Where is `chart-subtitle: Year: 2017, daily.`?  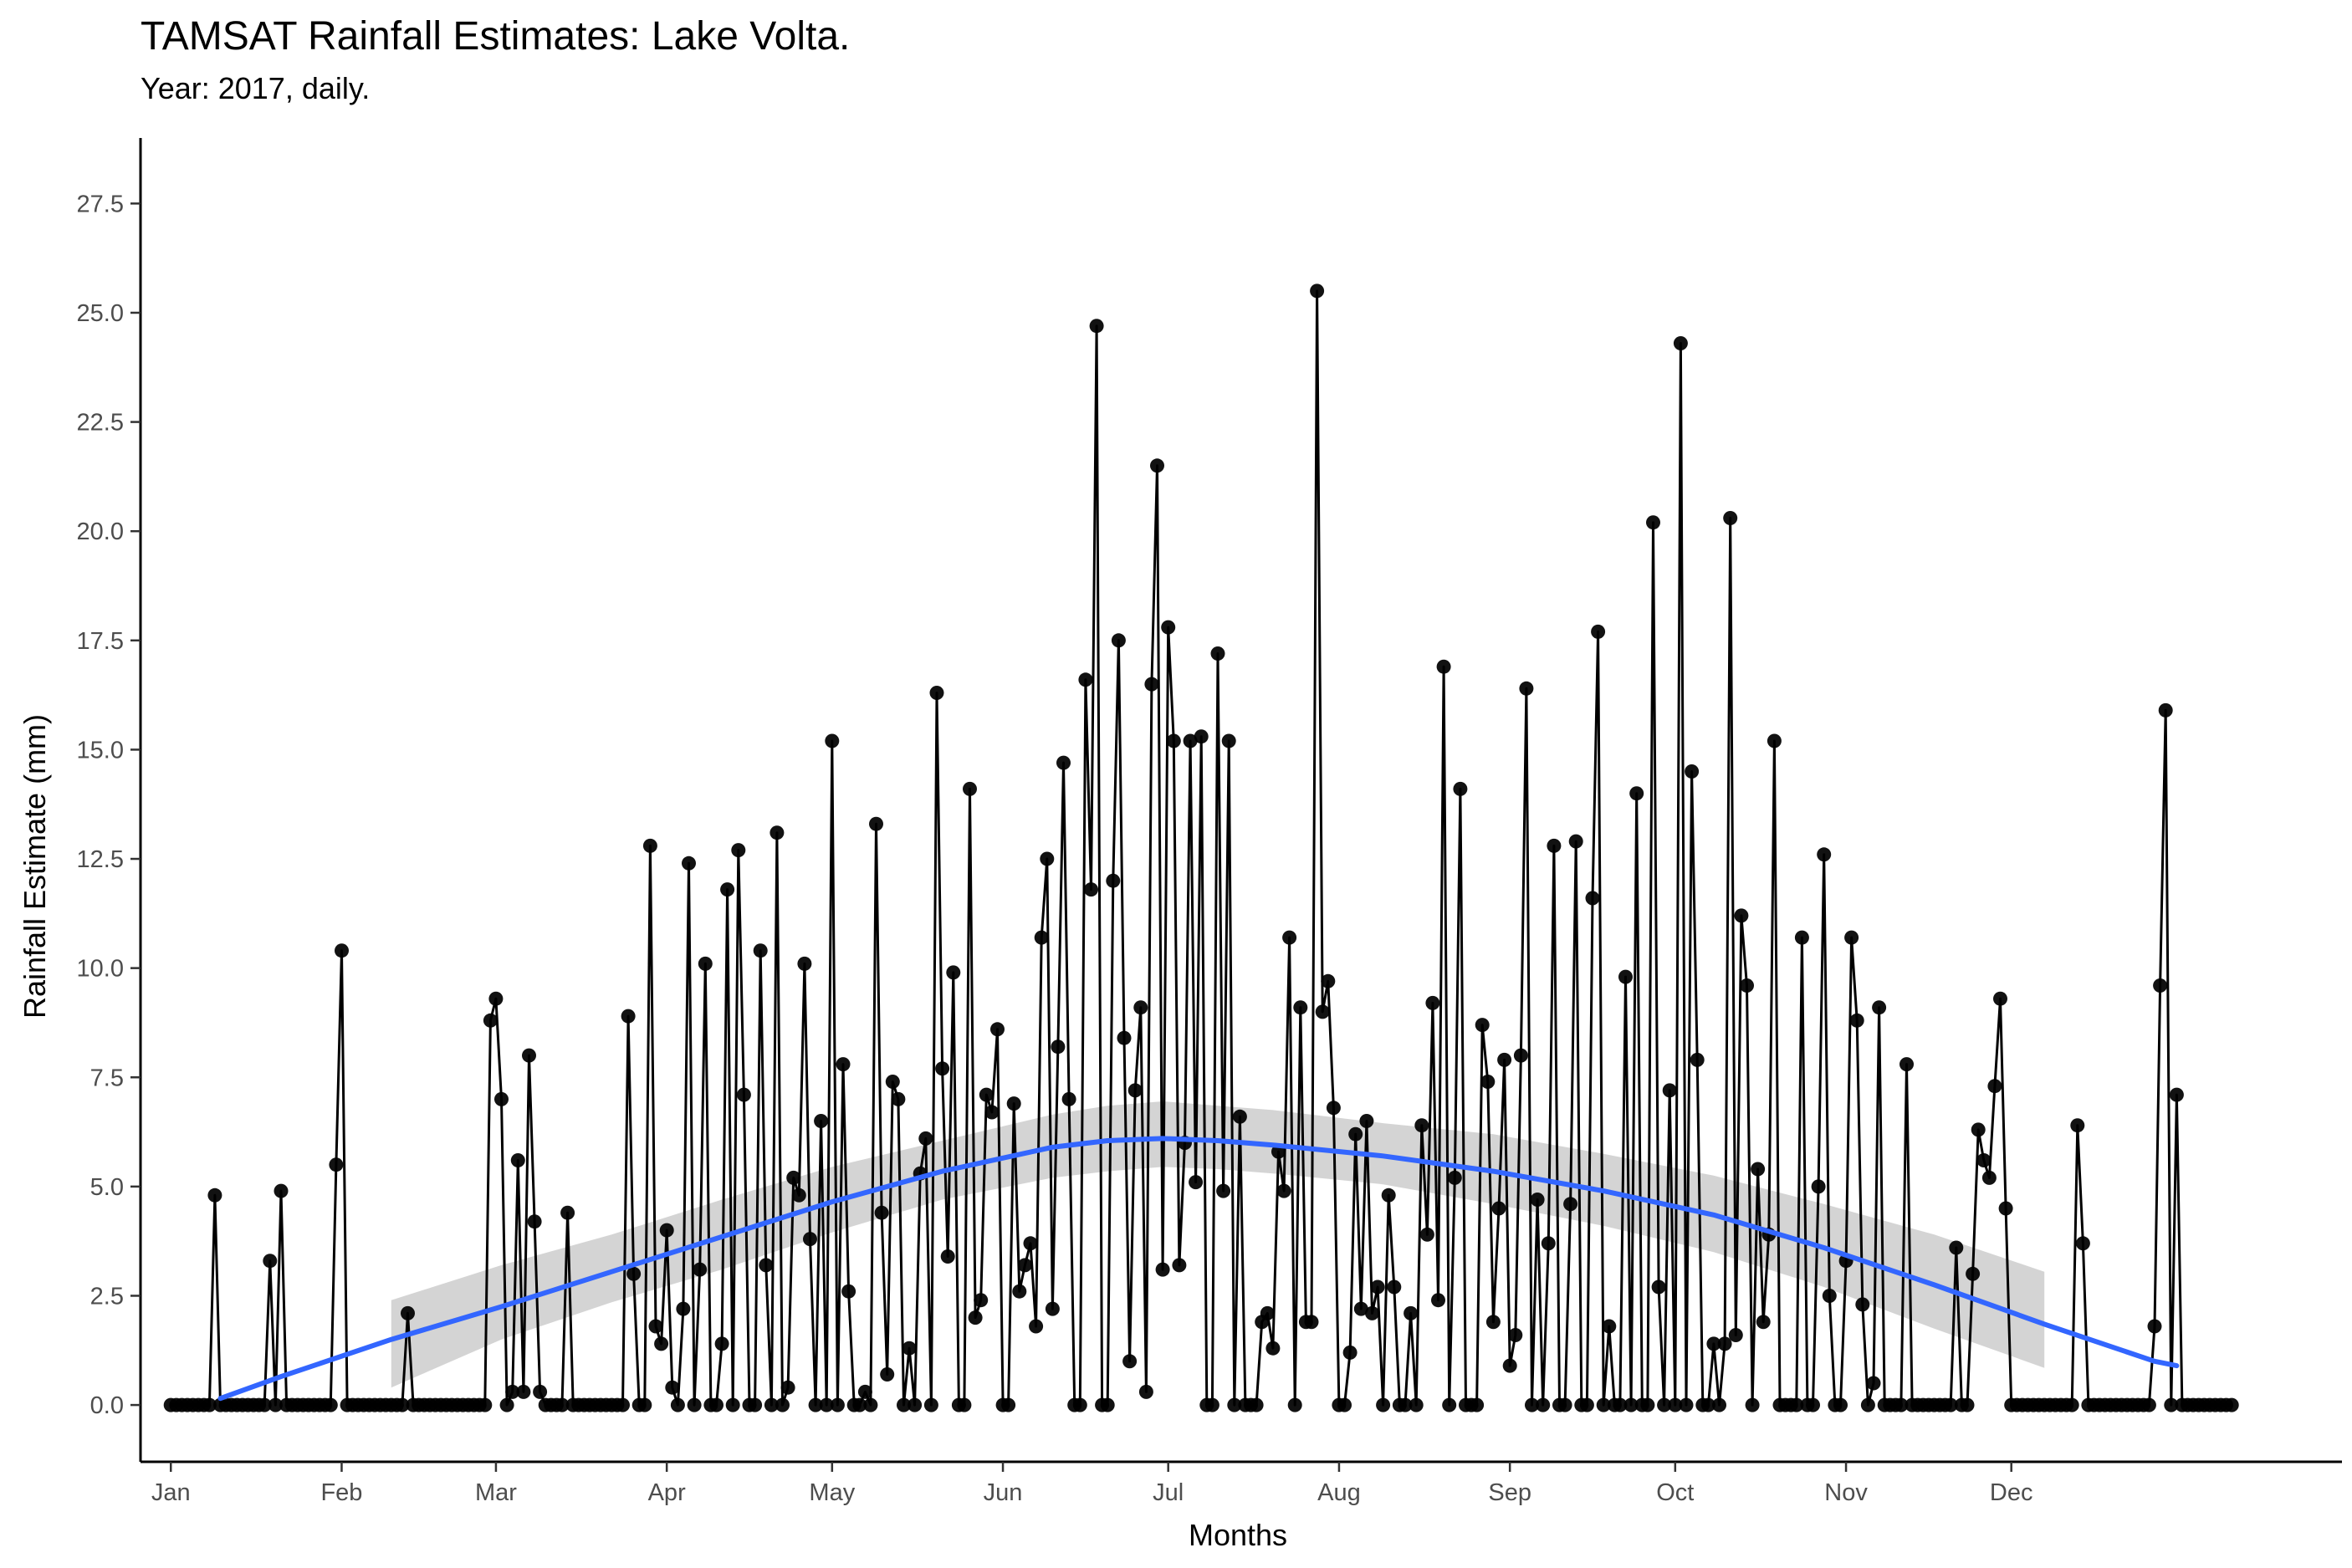 chart-subtitle: Year: 2017, daily. is located at coordinates (256, 88).